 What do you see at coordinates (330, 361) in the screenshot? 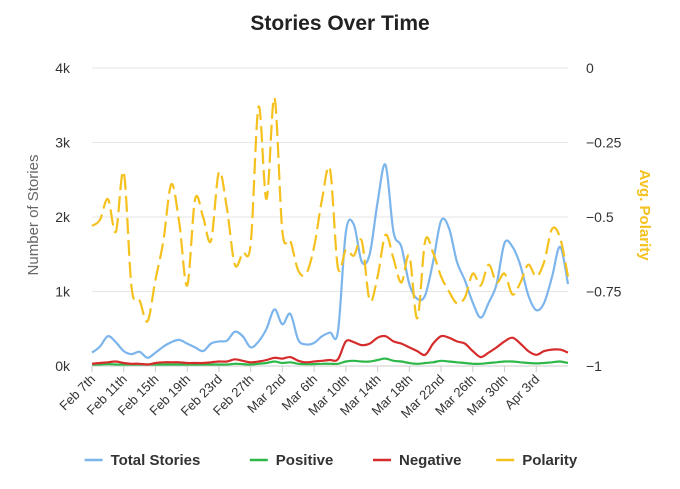
I see `series-line-positive` at bounding box center [330, 361].